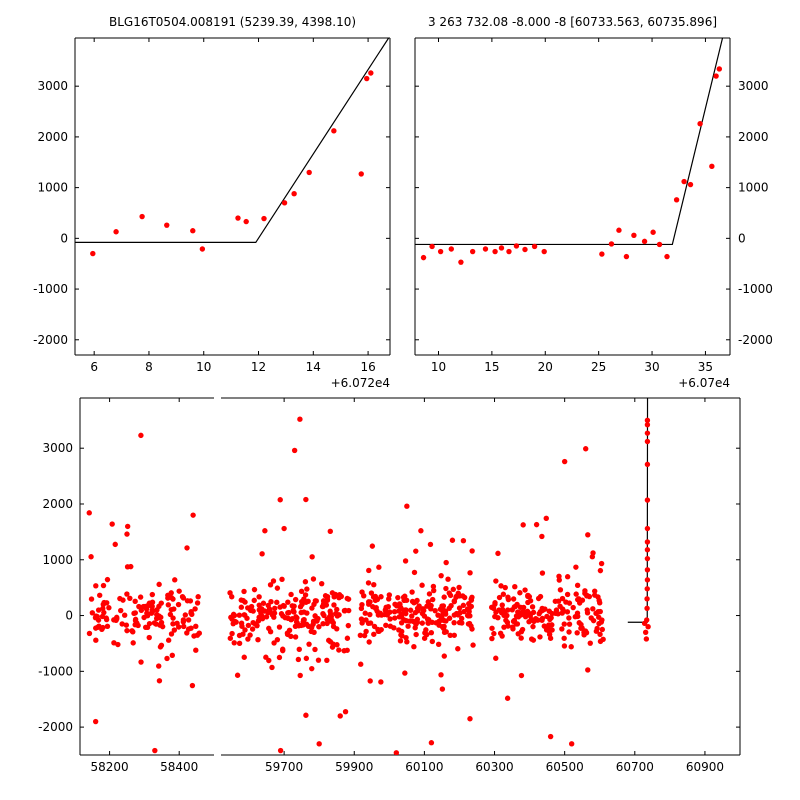 This screenshot has height=800, width=800. I want to click on tick-label: 60100, so click(424, 767).